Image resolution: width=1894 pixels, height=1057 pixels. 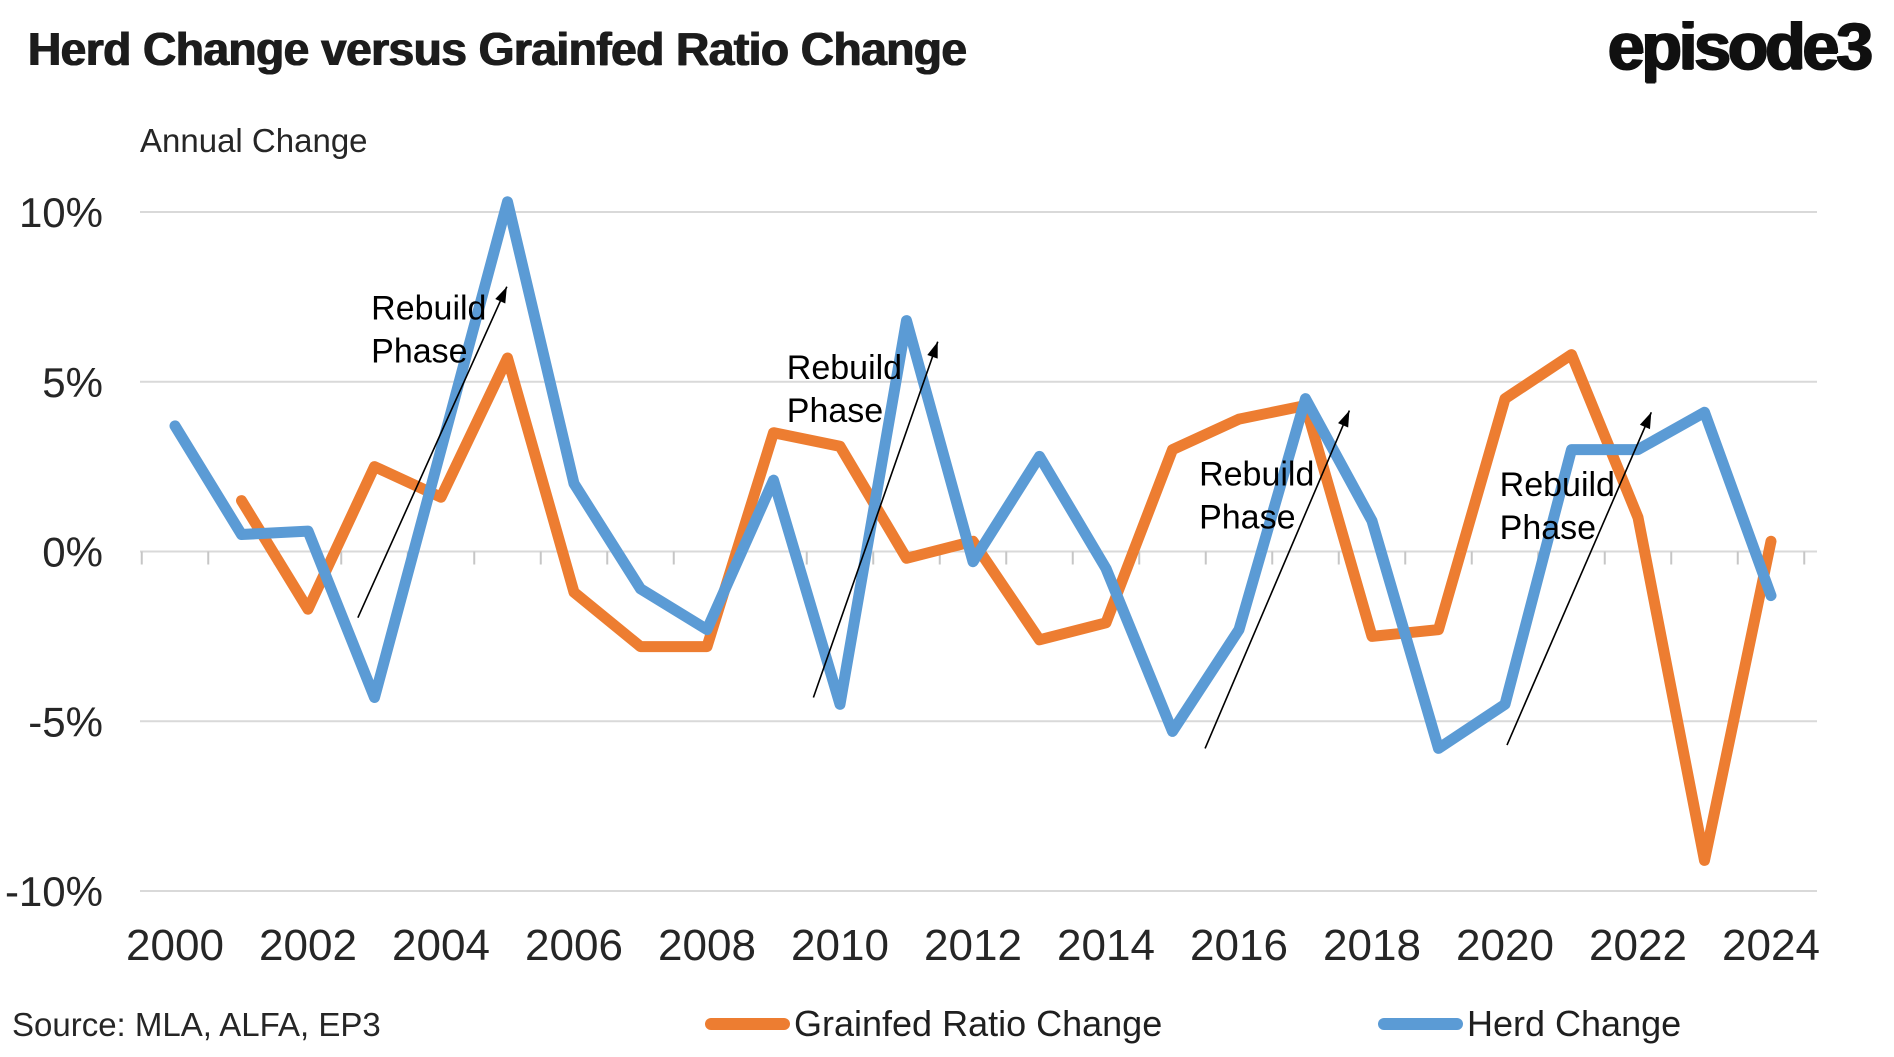 I want to click on rebuild-phase-label-2: Rebuild, so click(x=844, y=368).